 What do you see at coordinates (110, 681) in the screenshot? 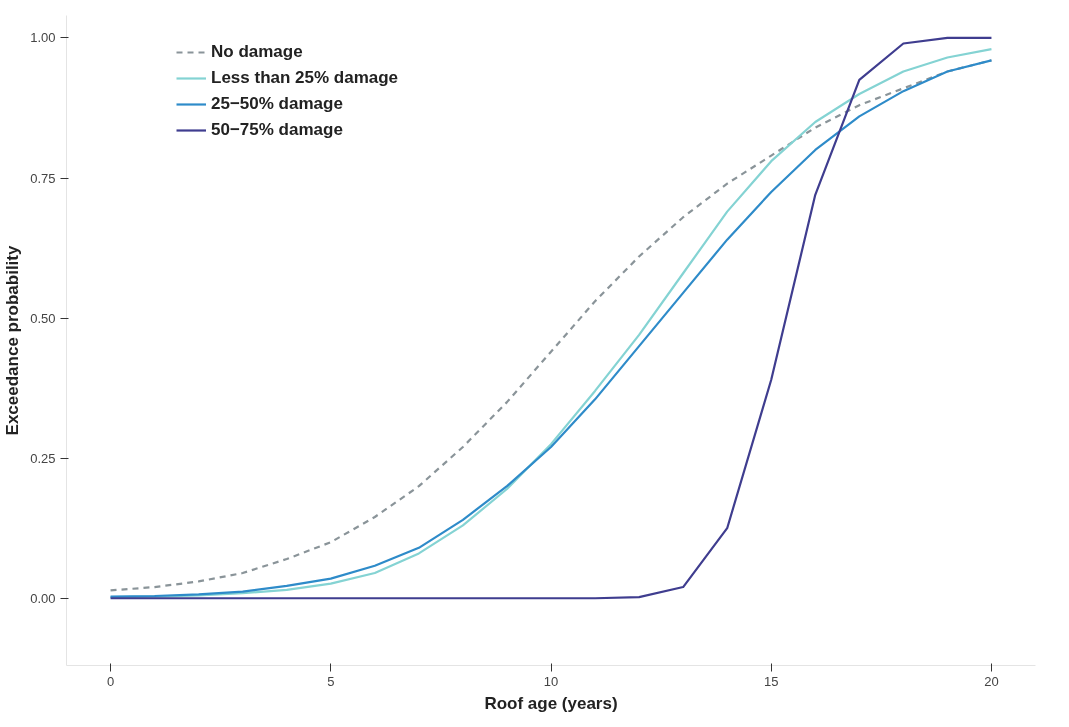
I see `x-tick-label: 0` at bounding box center [110, 681].